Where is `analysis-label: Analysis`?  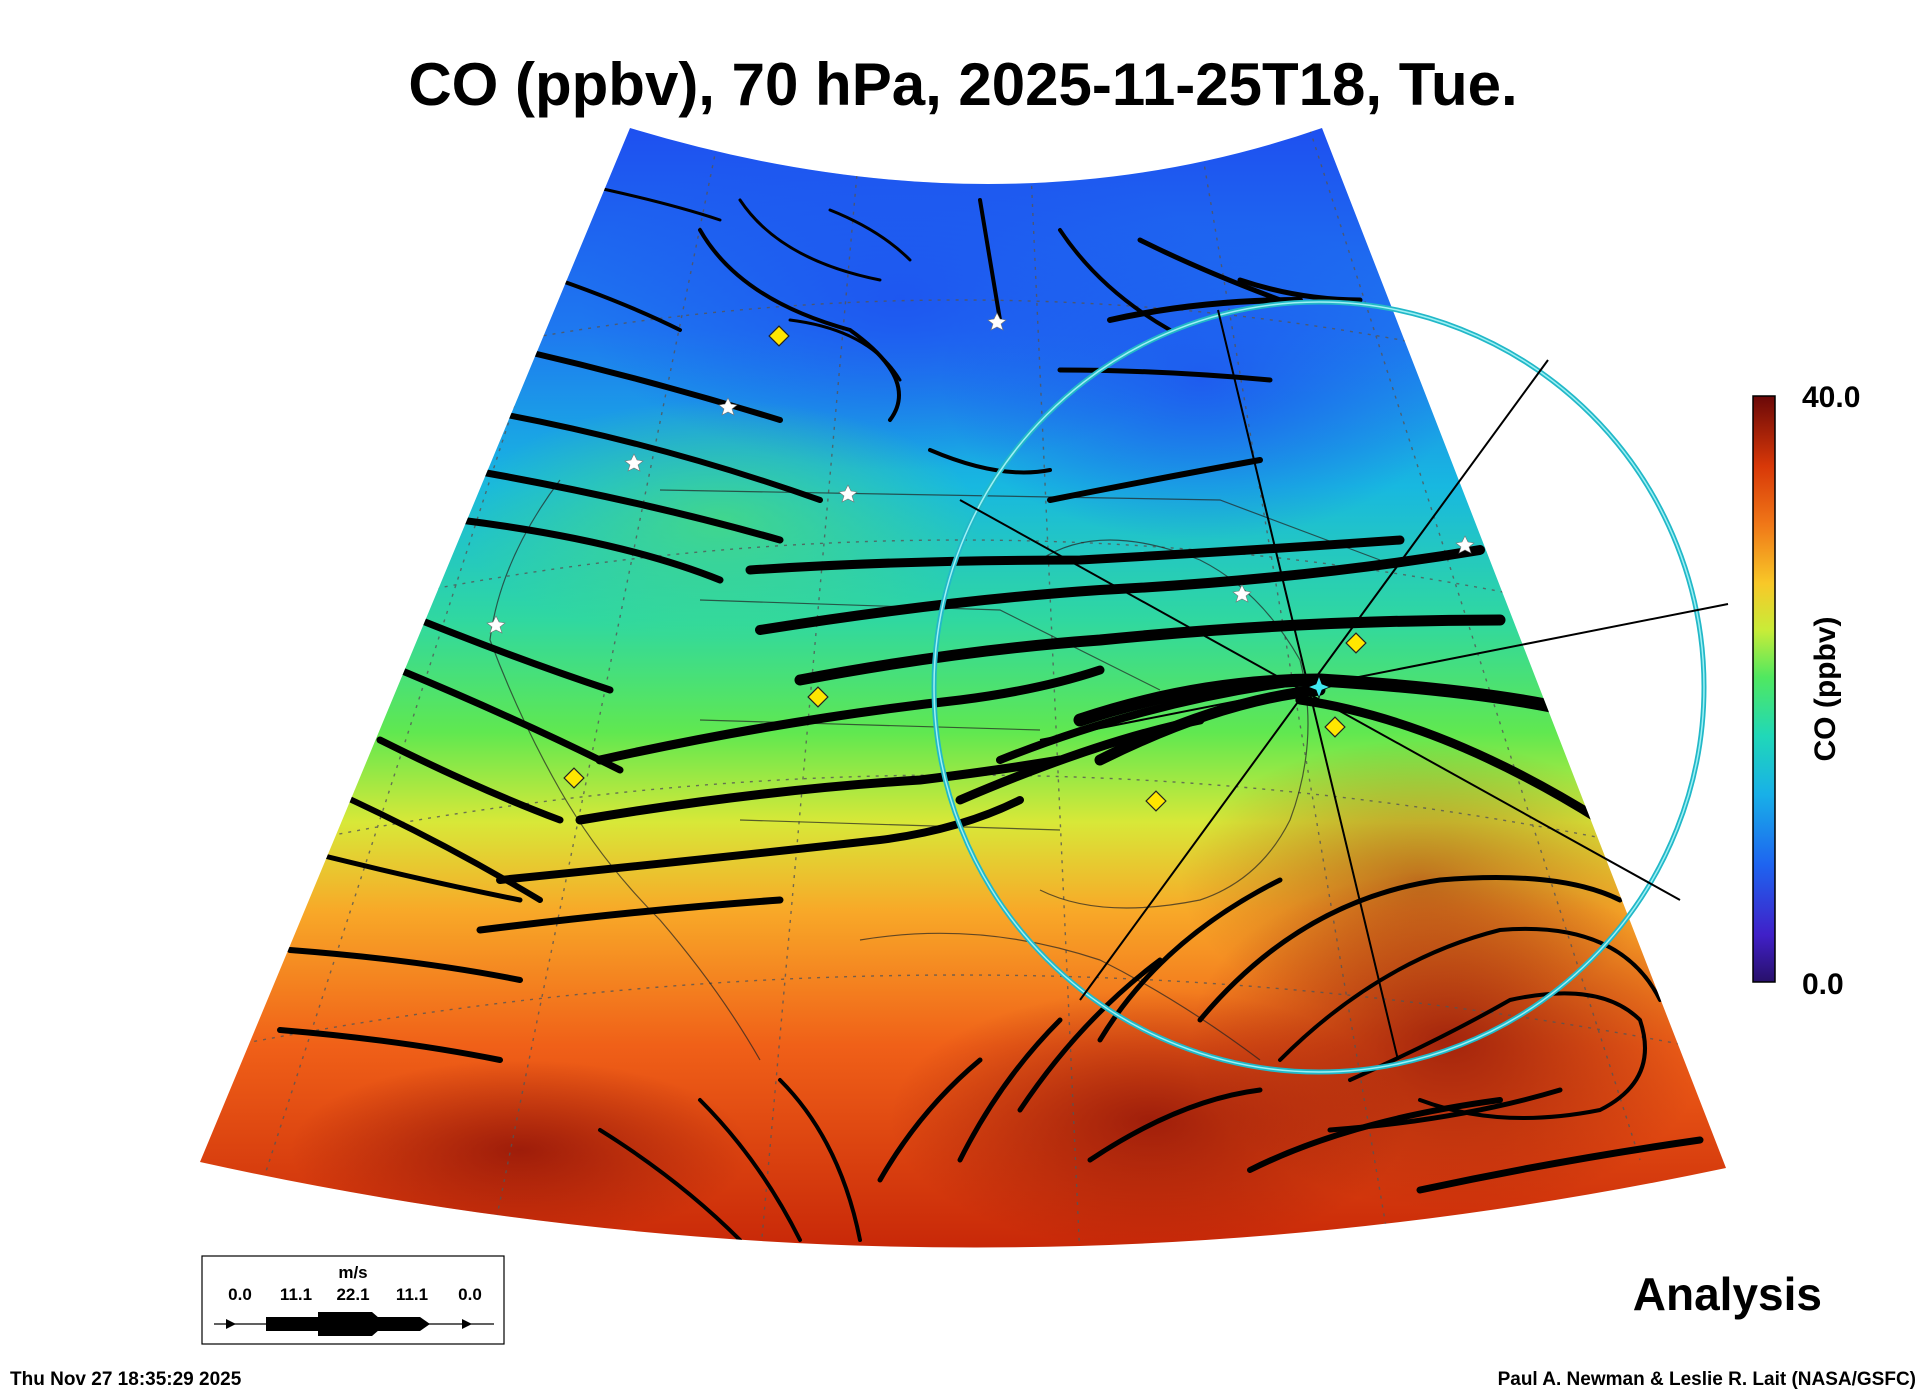
analysis-label: Analysis is located at coordinates (1727, 1294).